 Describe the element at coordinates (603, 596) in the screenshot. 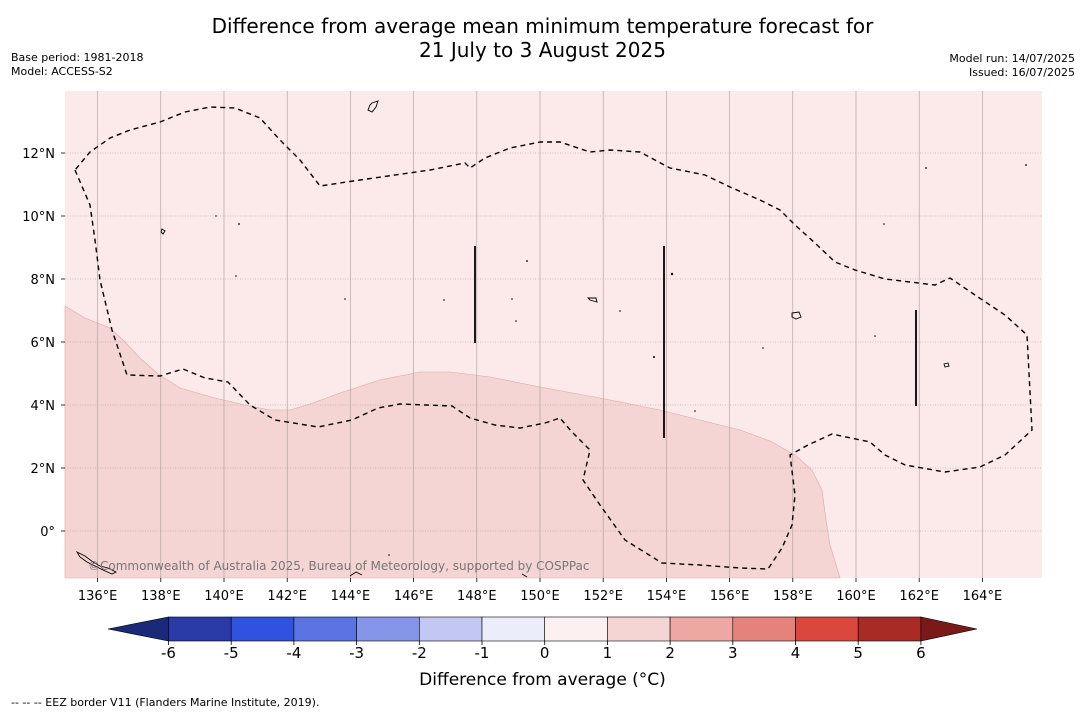

I see `lon-label: 152°E` at that location.